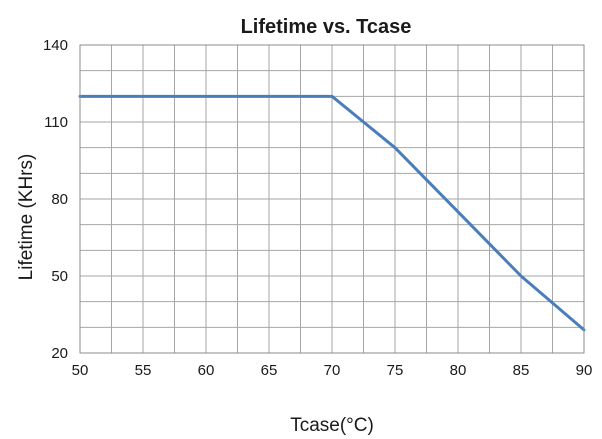 The height and width of the screenshot is (439, 602). I want to click on x-tick-label: 75, so click(395, 370).